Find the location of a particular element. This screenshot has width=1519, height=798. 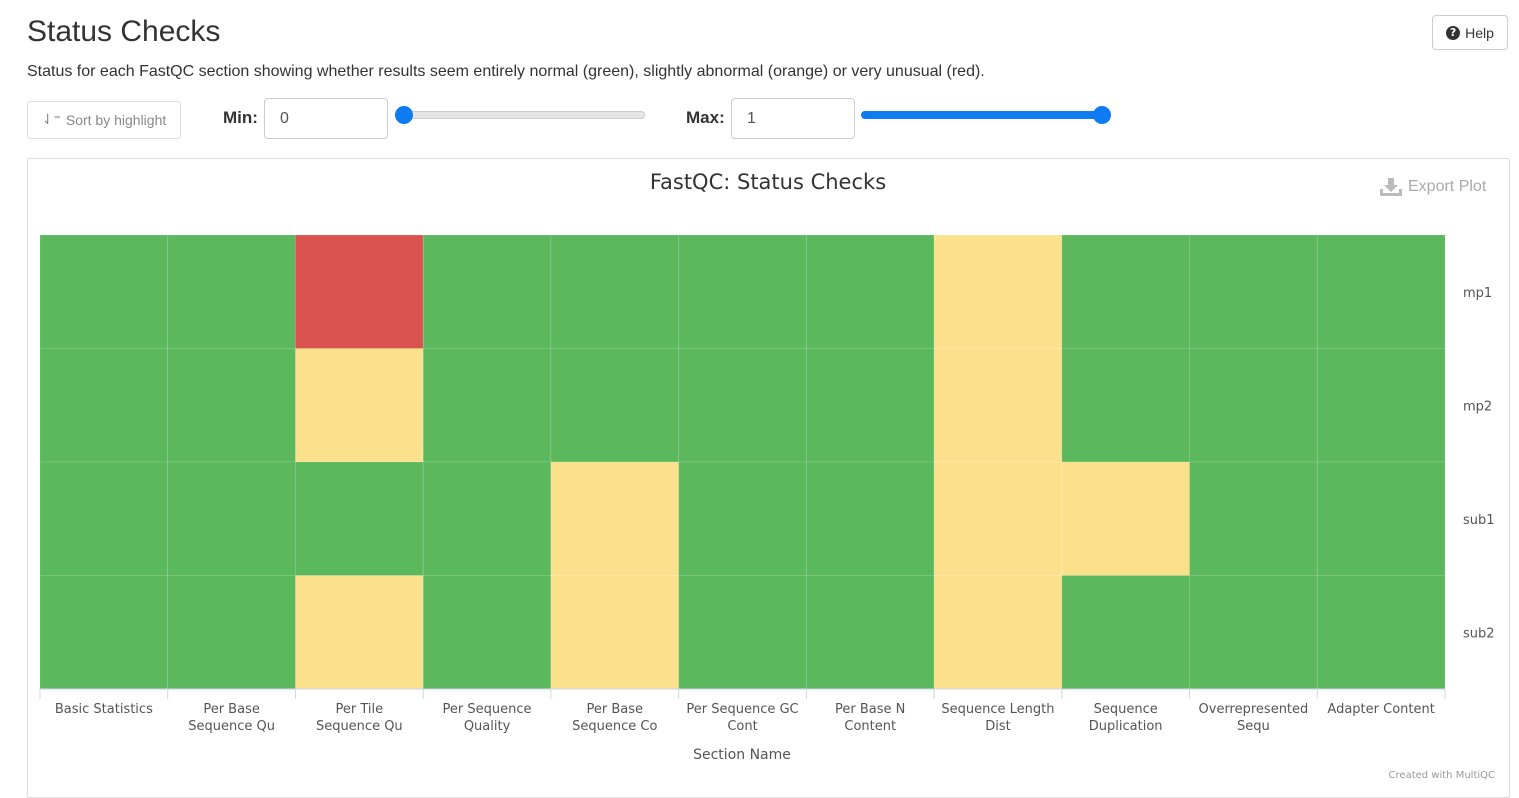

sort-by-highlight-button: ⇃⁼ Sort by highlight is located at coordinates (104, 120).